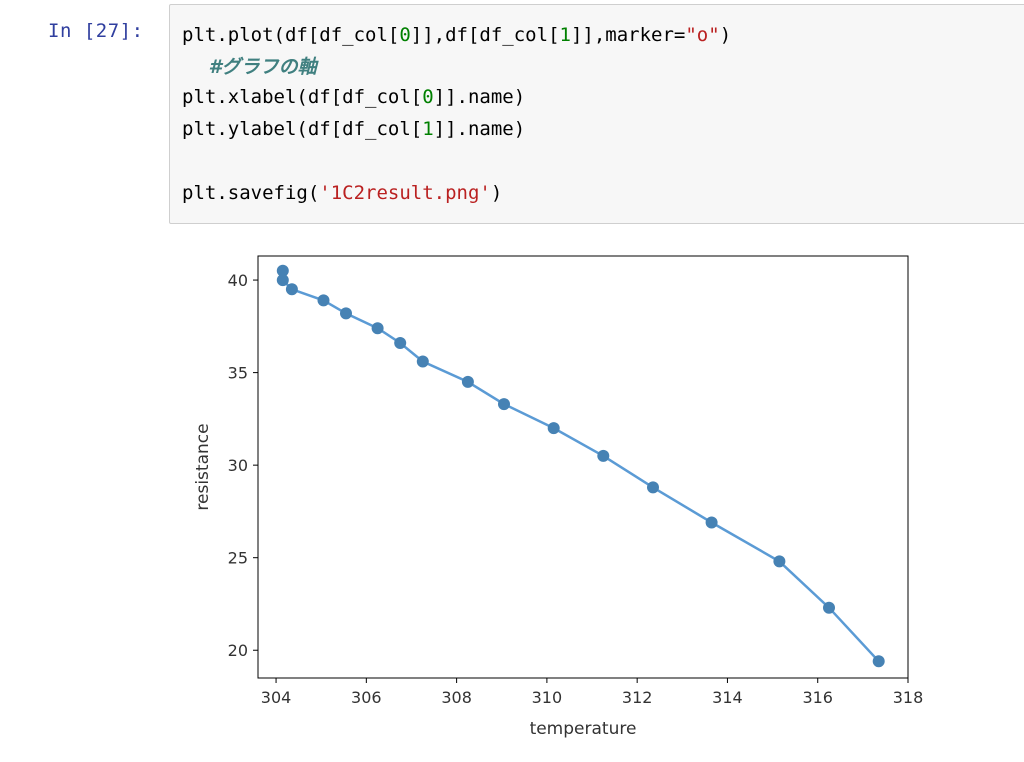 The width and height of the screenshot is (1024, 762). What do you see at coordinates (405, 193) in the screenshot?
I see `code-string: '1C2result.png'` at bounding box center [405, 193].